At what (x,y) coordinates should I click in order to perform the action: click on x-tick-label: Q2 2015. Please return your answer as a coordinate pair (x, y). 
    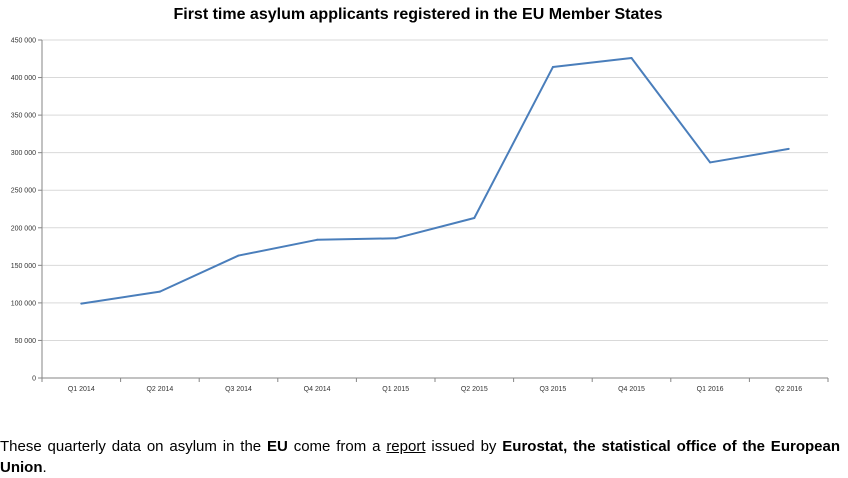
    Looking at the image, I should click on (474, 389).